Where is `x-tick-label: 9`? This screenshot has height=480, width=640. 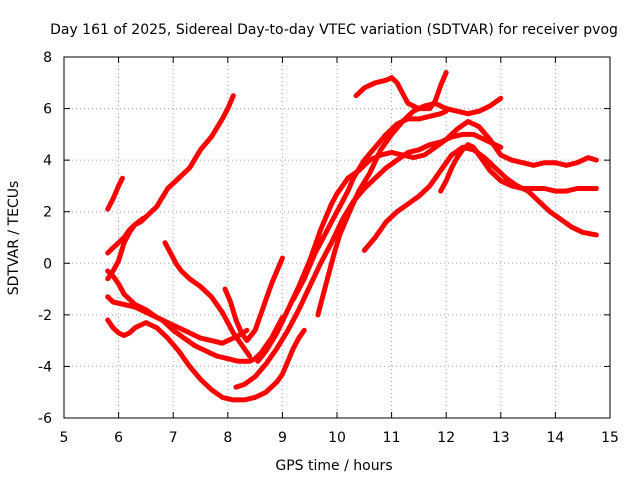
x-tick-label: 9 is located at coordinates (282, 438).